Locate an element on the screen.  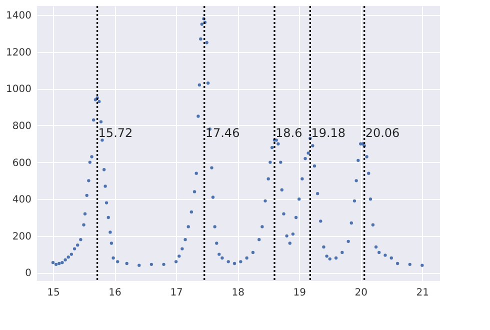
x-tick-label: 15 is located at coordinates (53, 293).